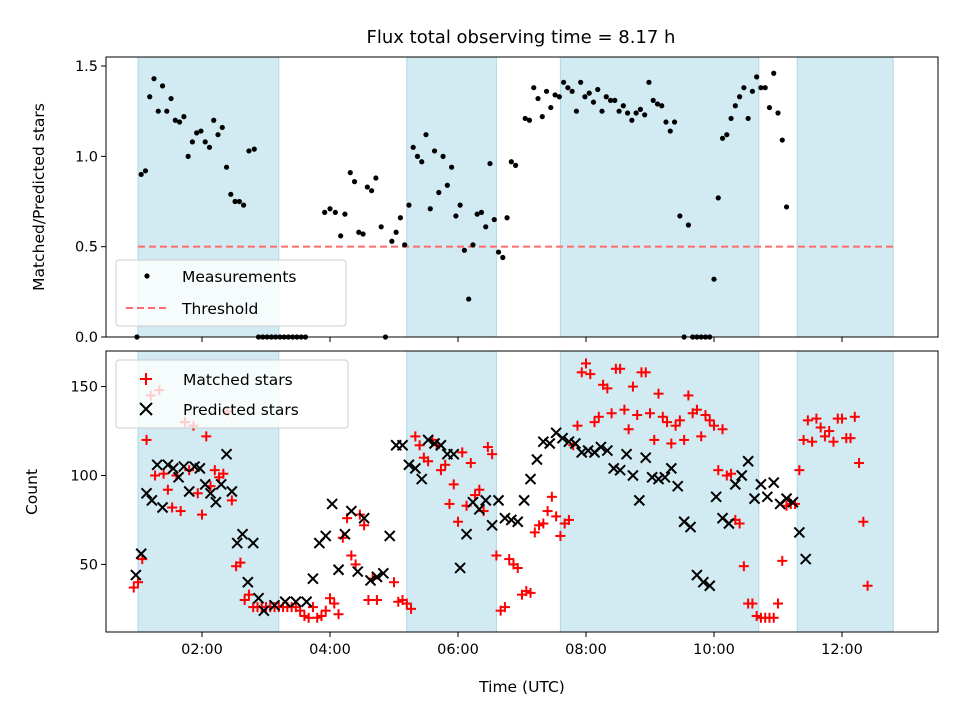 The image size is (960, 720). I want to click on legend-label-measurements: Measurements, so click(239, 277).